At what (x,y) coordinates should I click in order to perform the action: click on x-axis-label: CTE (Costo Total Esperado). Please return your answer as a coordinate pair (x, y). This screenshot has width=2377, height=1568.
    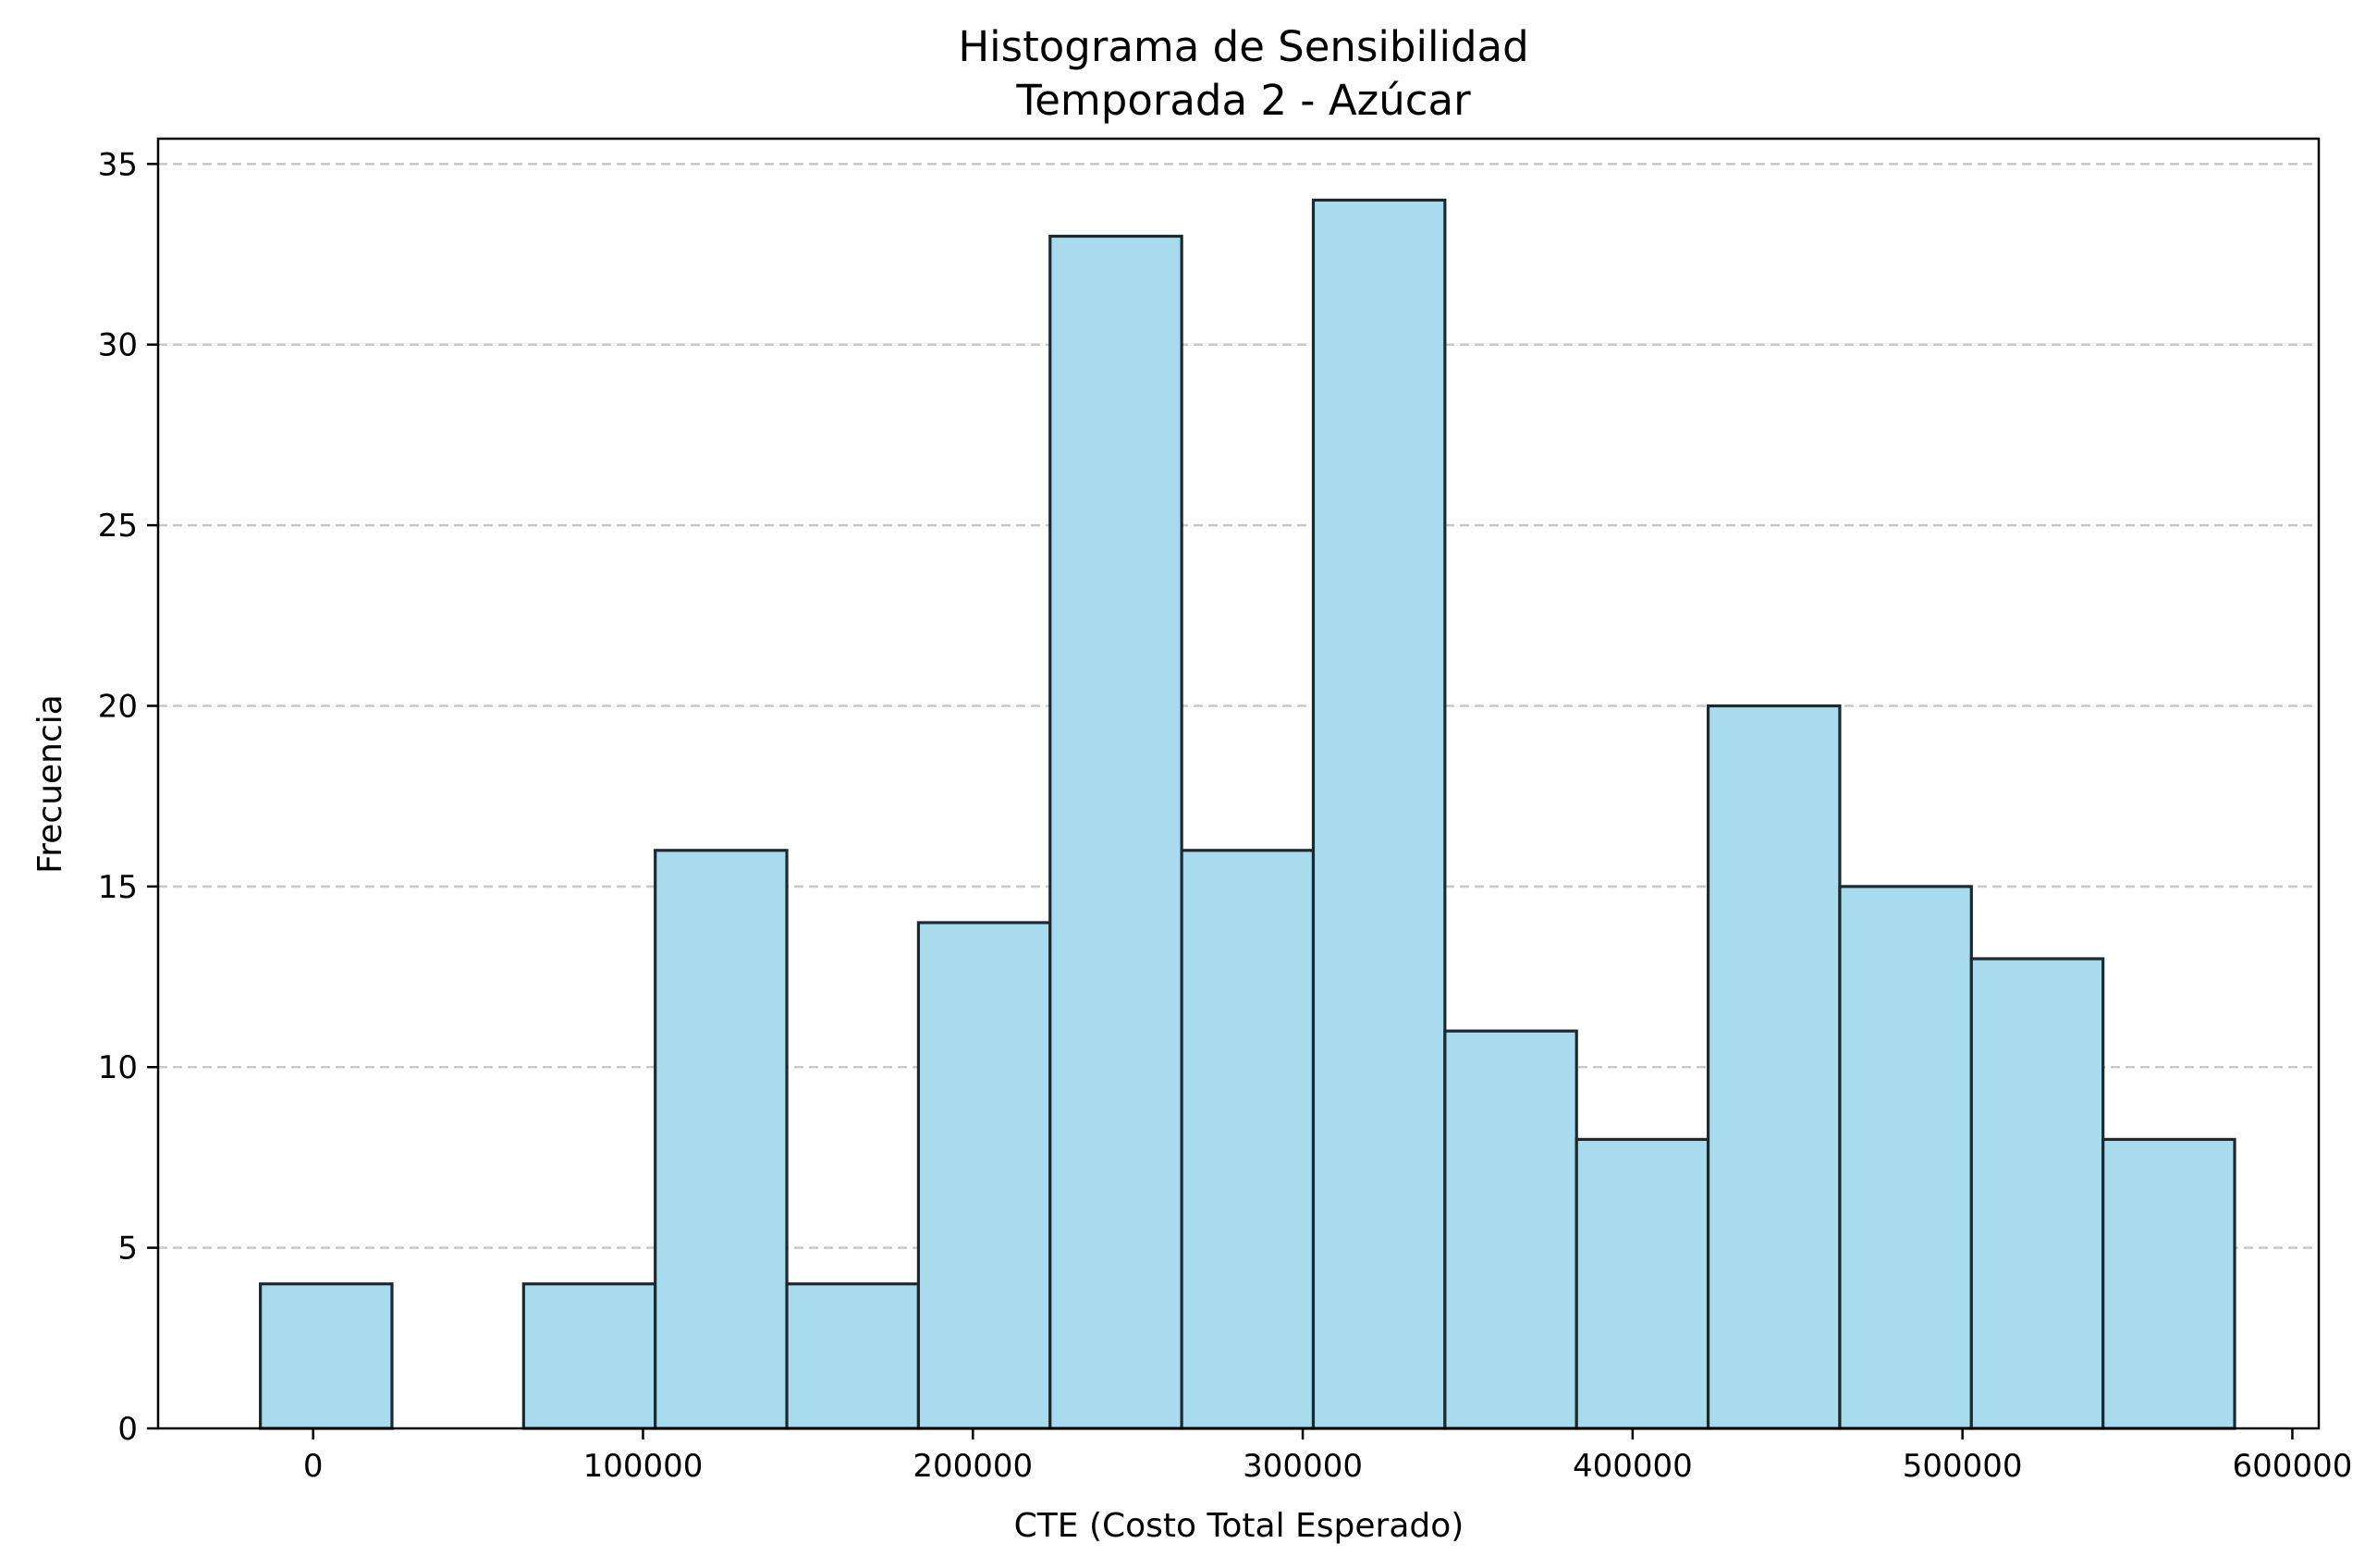
    Looking at the image, I should click on (1239, 1526).